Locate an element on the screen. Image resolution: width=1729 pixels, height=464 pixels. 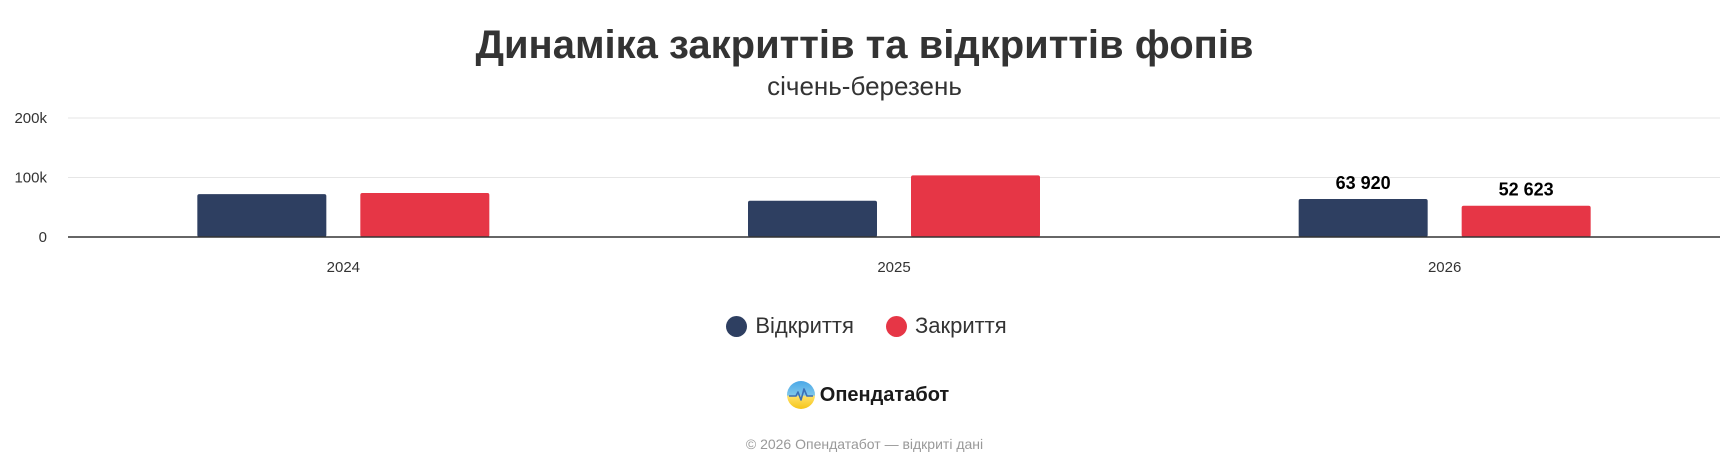
chart-legend: Відкриття Закриття is located at coordinates (864, 326).